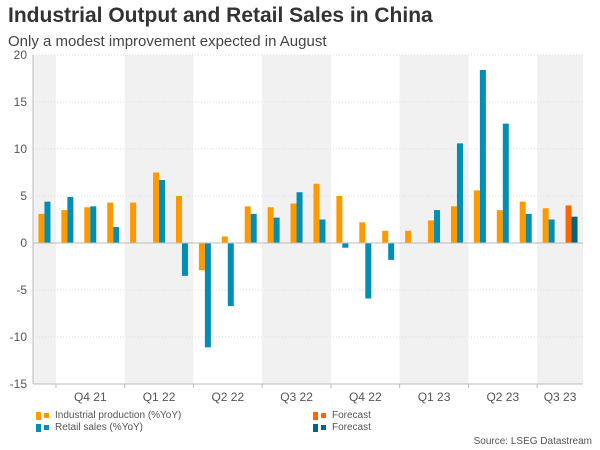 Image resolution: width=600 pixels, height=450 pixels. Describe the element at coordinates (19, 384) in the screenshot. I see `y-tick-label: -15` at that location.